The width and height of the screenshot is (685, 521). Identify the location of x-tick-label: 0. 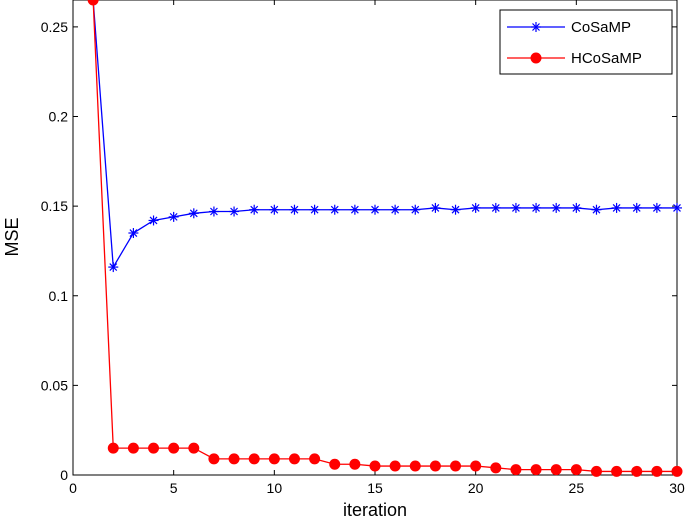
(73, 488).